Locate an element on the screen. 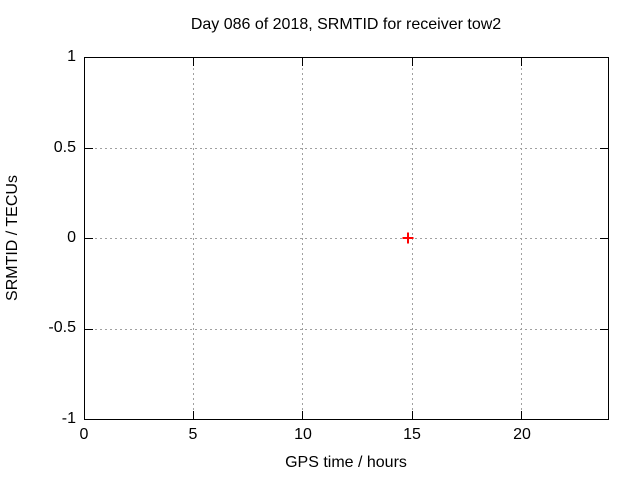 Image resolution: width=640 pixels, height=480 pixels. gridline-y--0.5 is located at coordinates (346, 329).